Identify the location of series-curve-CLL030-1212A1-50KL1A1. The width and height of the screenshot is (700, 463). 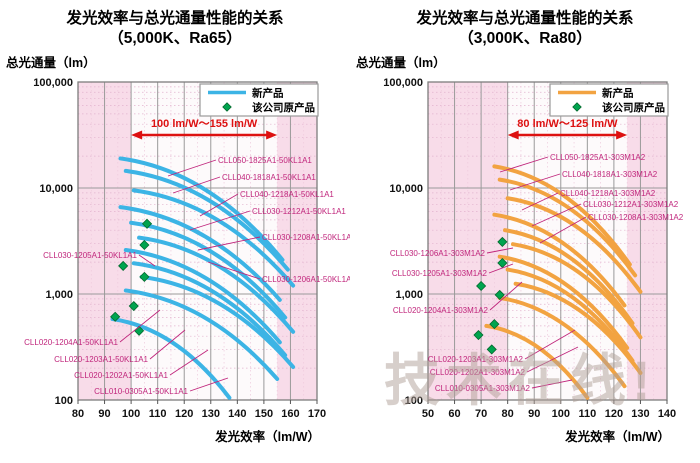
(200, 253).